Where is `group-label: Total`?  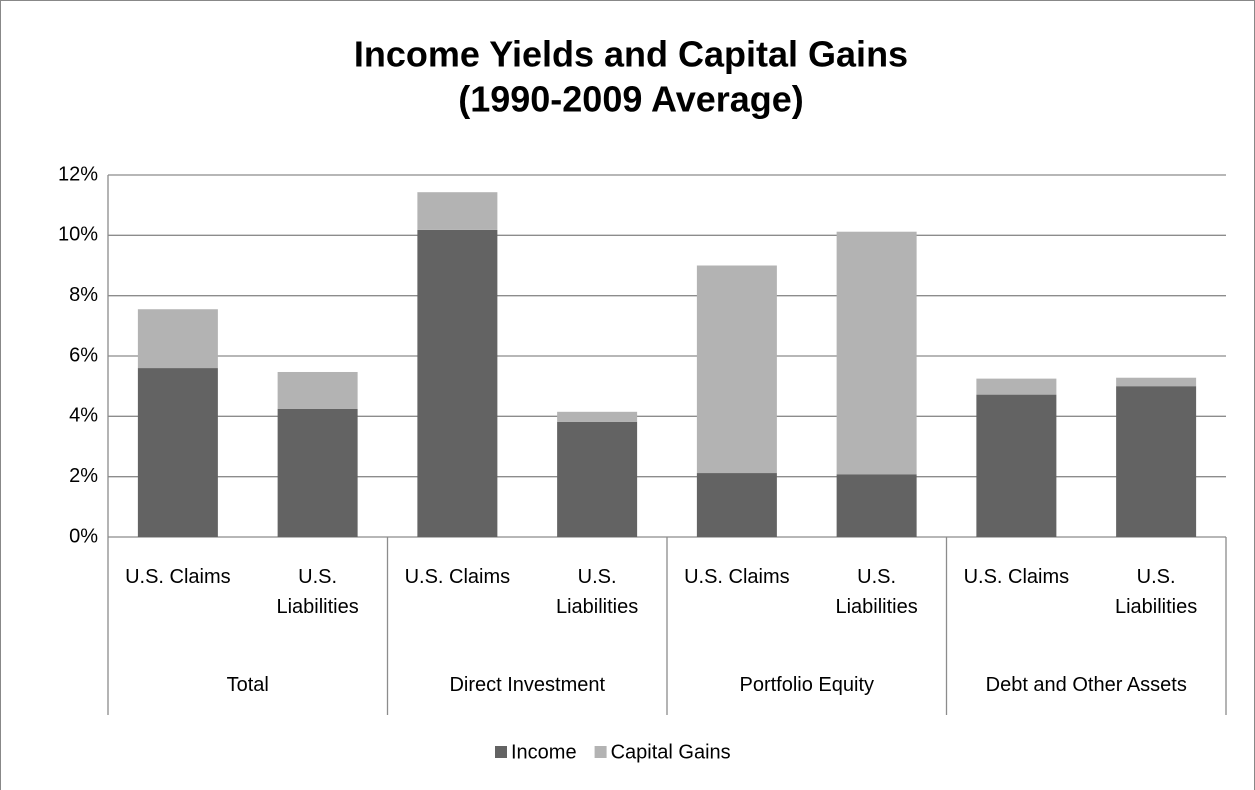 group-label: Total is located at coordinates (247, 685).